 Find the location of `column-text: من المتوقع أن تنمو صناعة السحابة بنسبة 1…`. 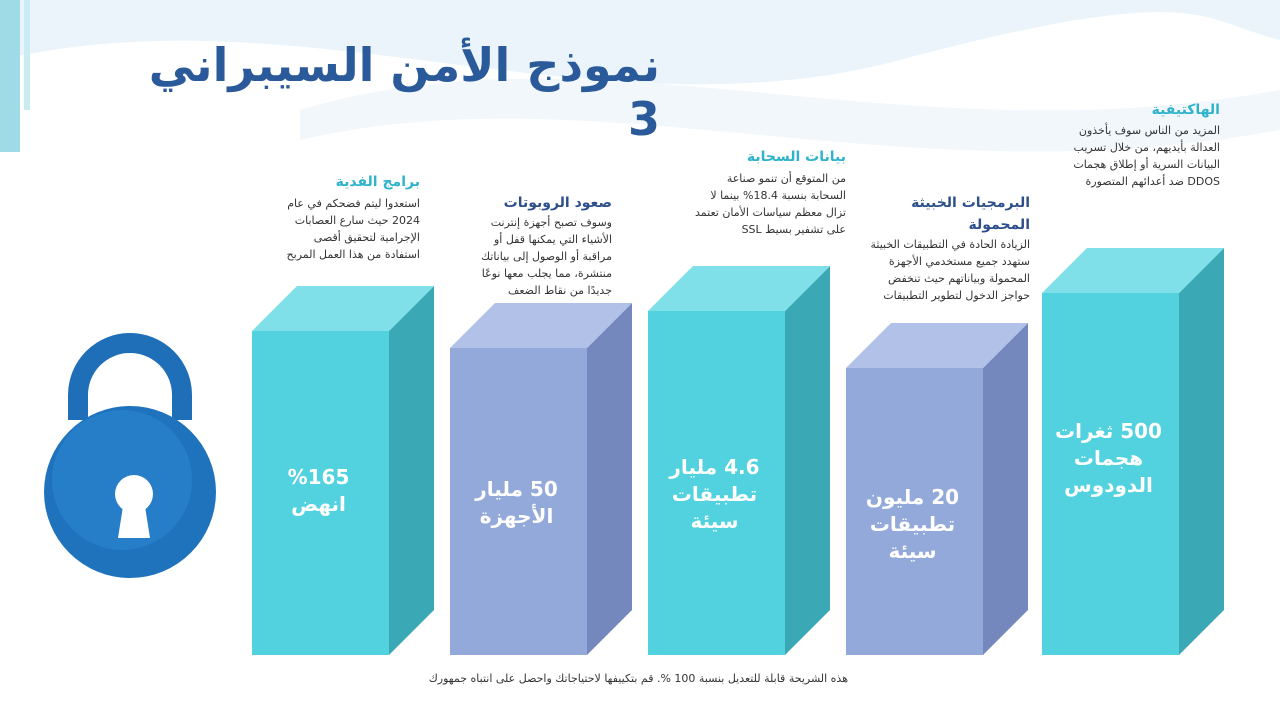

column-text: من المتوقع أن تنمو صناعة السحابة بنسبة 1… is located at coordinates (770, 204).